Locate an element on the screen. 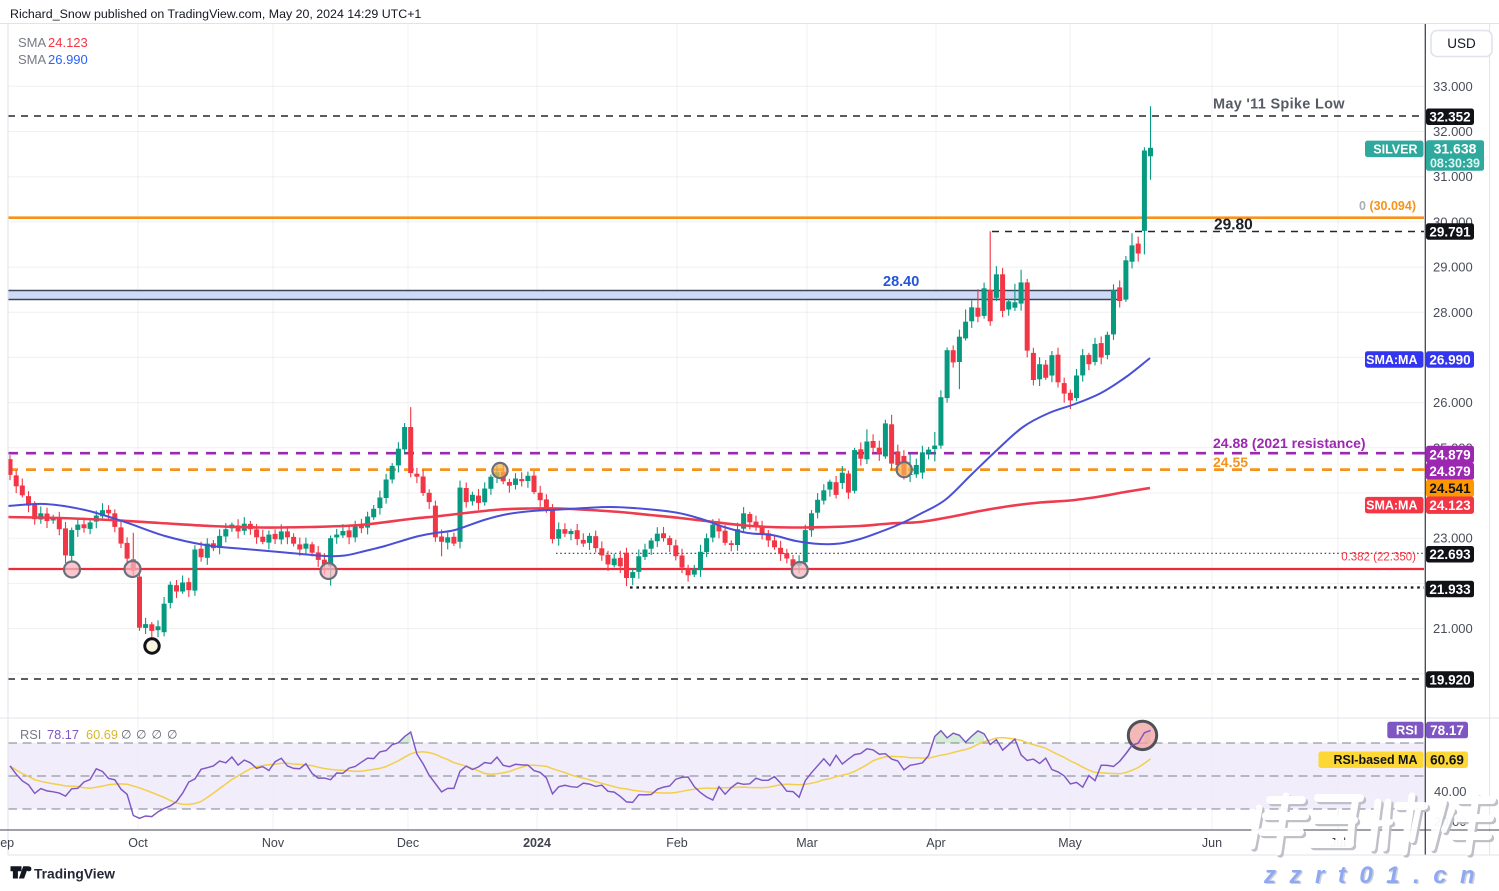 The width and height of the screenshot is (1499, 891). svg-text: 28.40 is located at coordinates (901, 282).